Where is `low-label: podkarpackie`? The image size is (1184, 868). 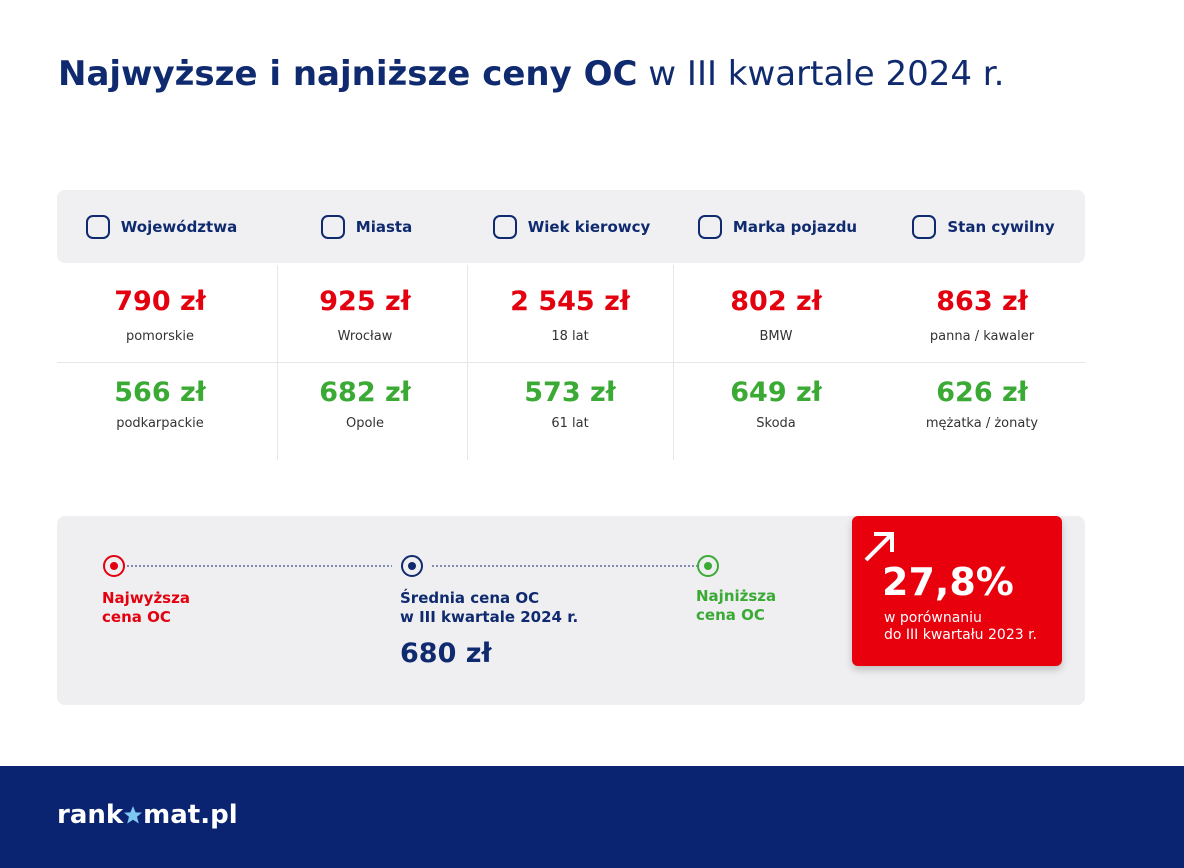
low-label: podkarpackie is located at coordinates (160, 423).